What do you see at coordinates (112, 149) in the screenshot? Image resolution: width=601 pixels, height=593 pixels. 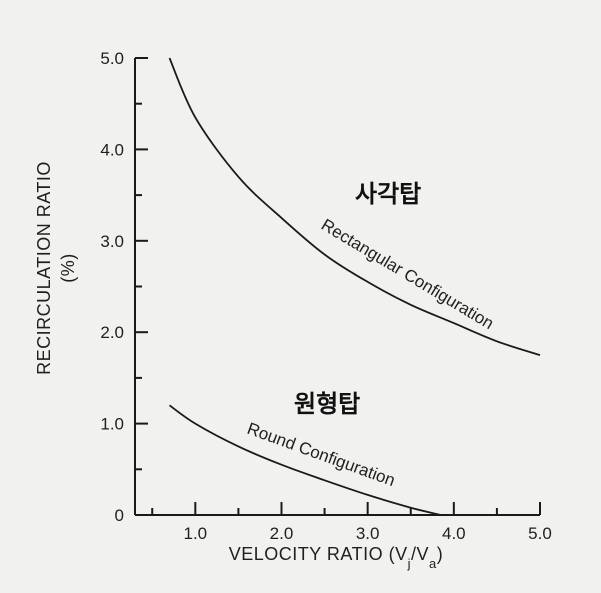 I see `y-tick-label: 4.0` at bounding box center [112, 149].